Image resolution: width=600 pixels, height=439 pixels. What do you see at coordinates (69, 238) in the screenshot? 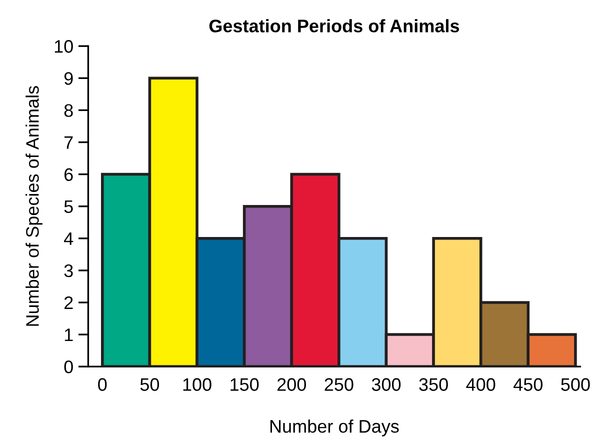
I see `y-tick-label: 4` at bounding box center [69, 238].